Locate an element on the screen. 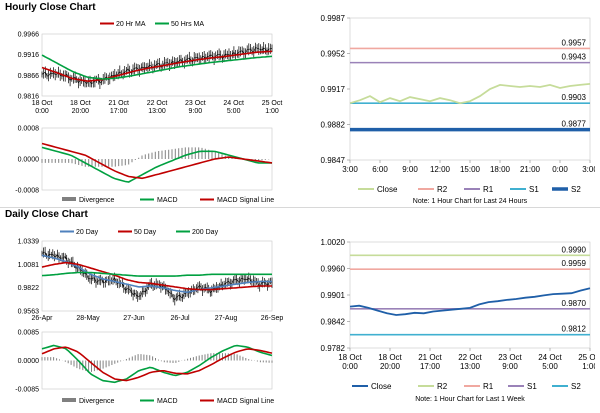 The image size is (600, 413). hourly-price-xtick-label: 17:00 is located at coordinates (119, 111).